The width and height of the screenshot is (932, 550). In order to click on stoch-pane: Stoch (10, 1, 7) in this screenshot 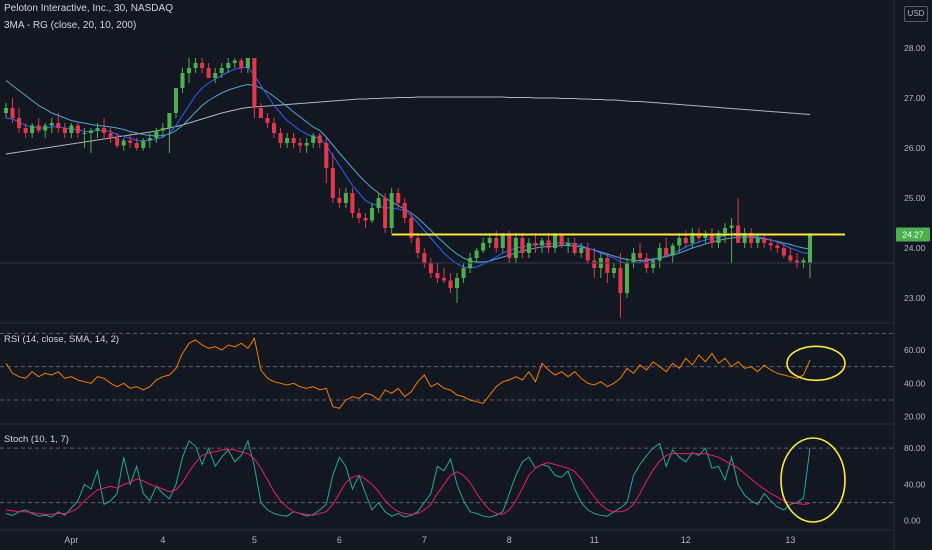, I will do `click(447, 476)`.